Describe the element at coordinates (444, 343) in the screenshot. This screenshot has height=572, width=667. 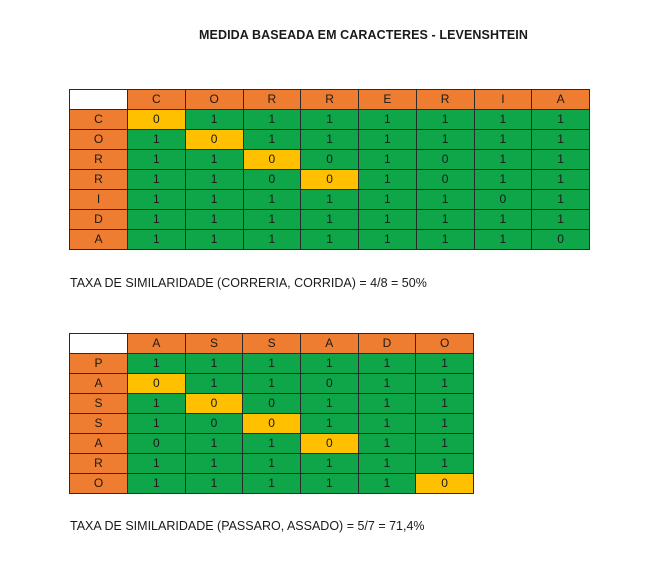
I see `column-header: O` at that location.